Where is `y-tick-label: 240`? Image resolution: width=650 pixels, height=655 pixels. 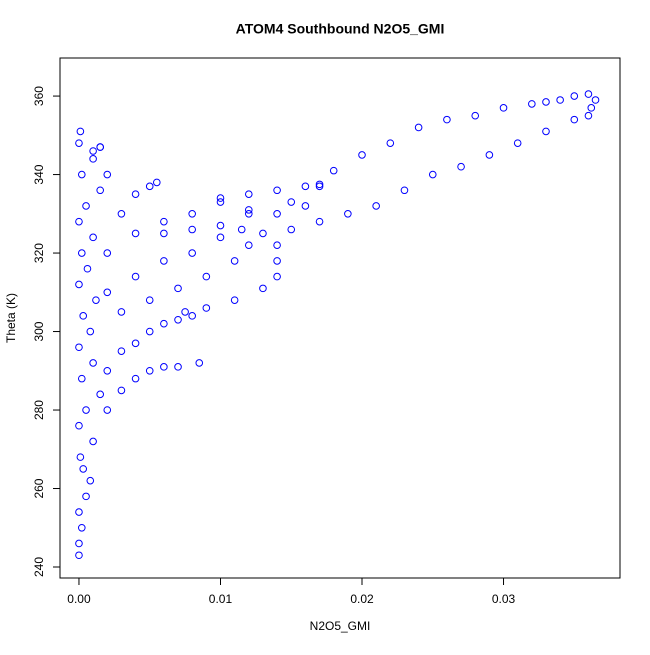
y-tick-label: 240 is located at coordinates (39, 567).